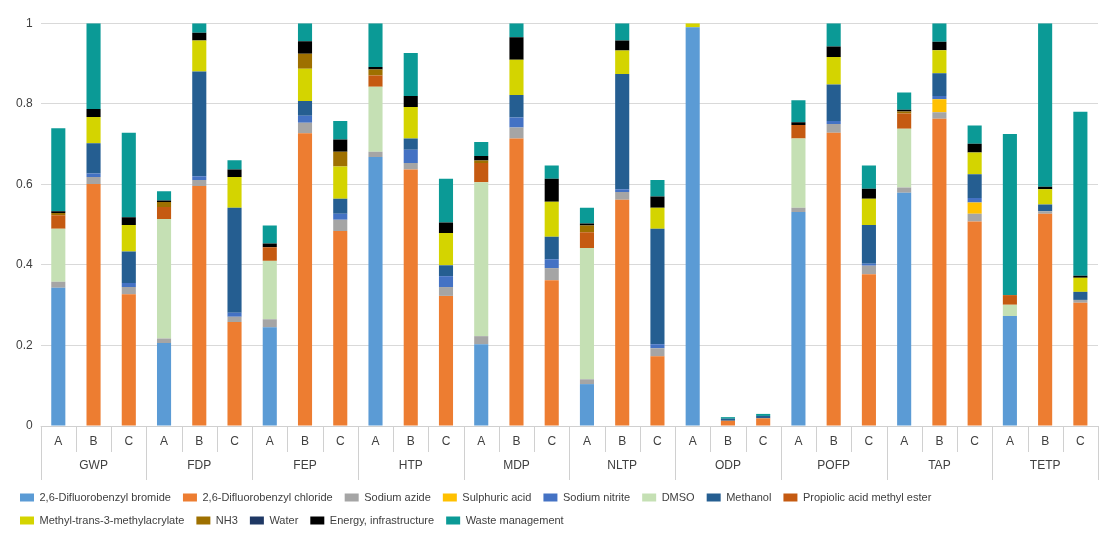 The width and height of the screenshot is (1116, 544). Describe the element at coordinates (305, 465) in the screenshot. I see `text: FEP` at that location.